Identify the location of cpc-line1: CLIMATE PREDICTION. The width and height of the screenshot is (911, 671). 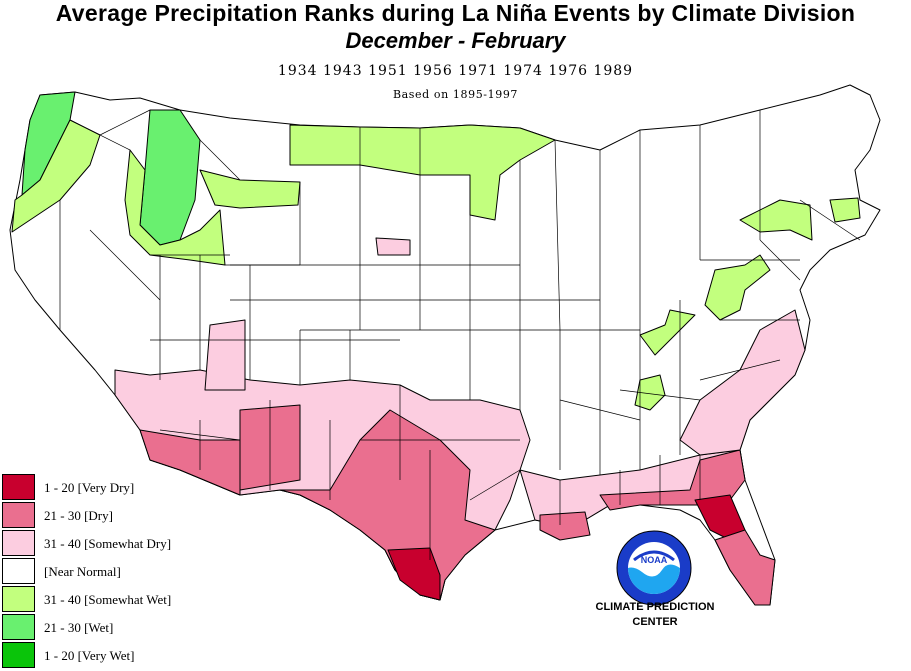
(655, 607).